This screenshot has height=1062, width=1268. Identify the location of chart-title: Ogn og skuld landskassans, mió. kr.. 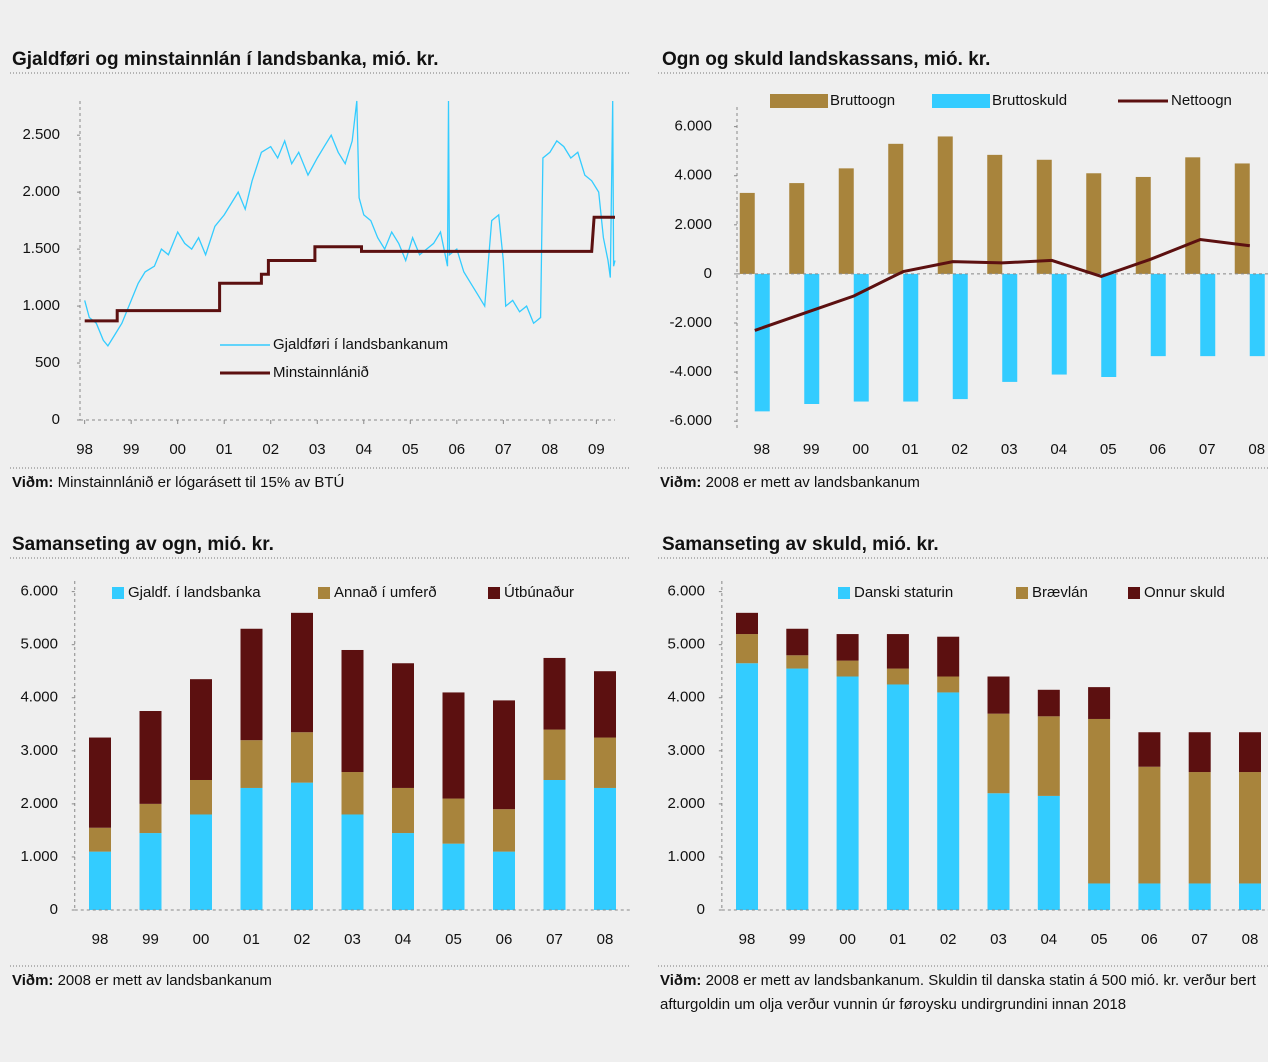
(826, 59).